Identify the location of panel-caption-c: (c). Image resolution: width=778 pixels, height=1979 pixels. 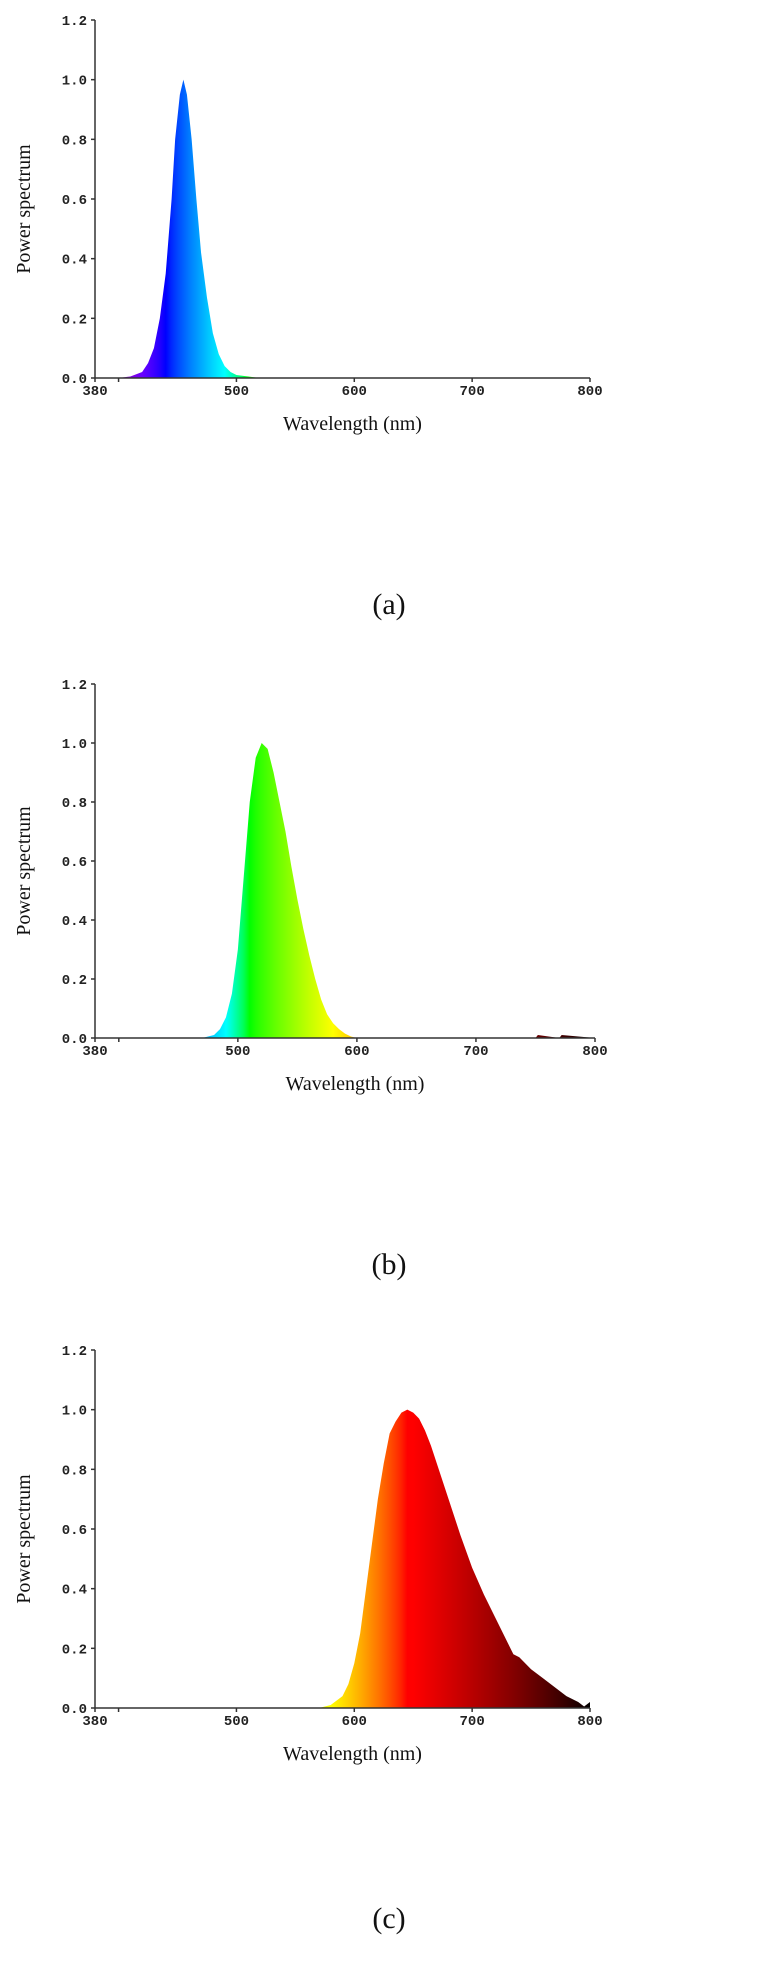
(389, 1918).